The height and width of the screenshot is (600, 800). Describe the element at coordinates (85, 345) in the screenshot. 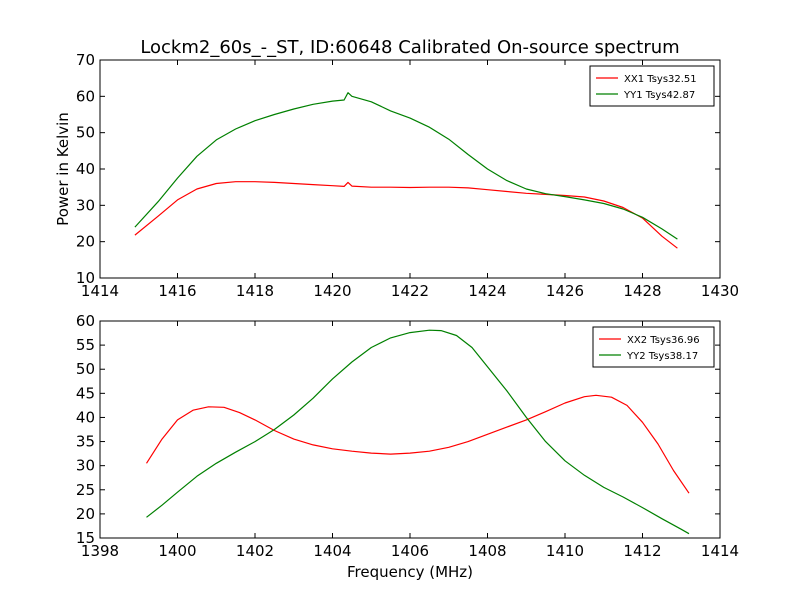

I see `y-tick-label: 55` at that location.